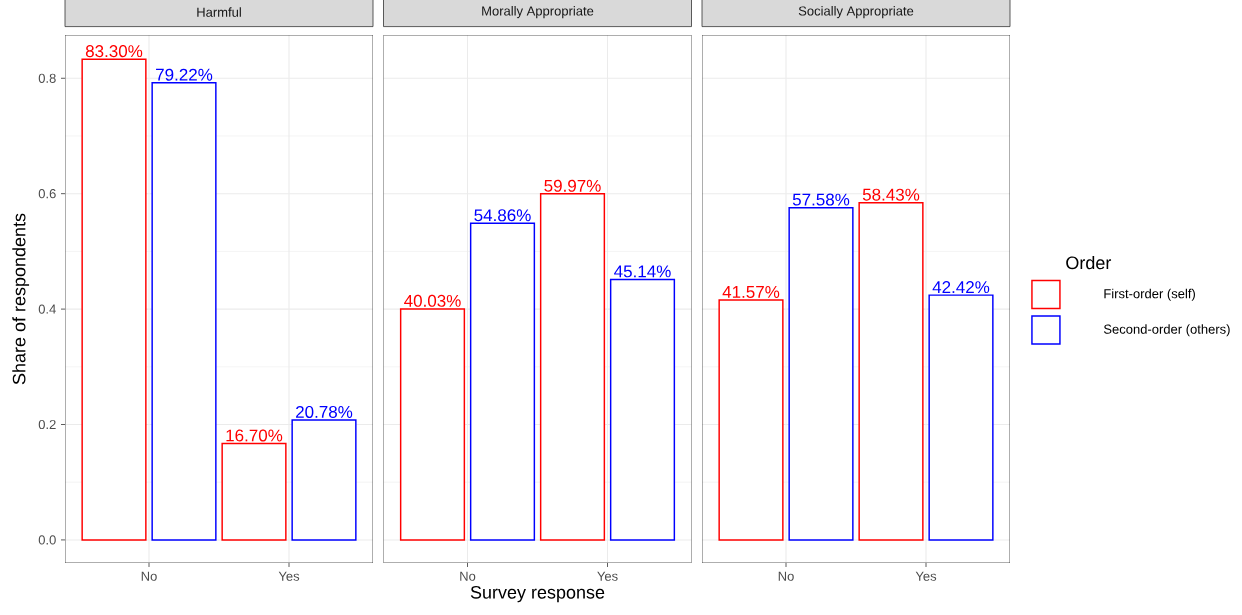 Image resolution: width=1242 pixels, height=615 pixels. Describe the element at coordinates (21, 299) in the screenshot. I see `y-axis-title: Share of respondents` at that location.